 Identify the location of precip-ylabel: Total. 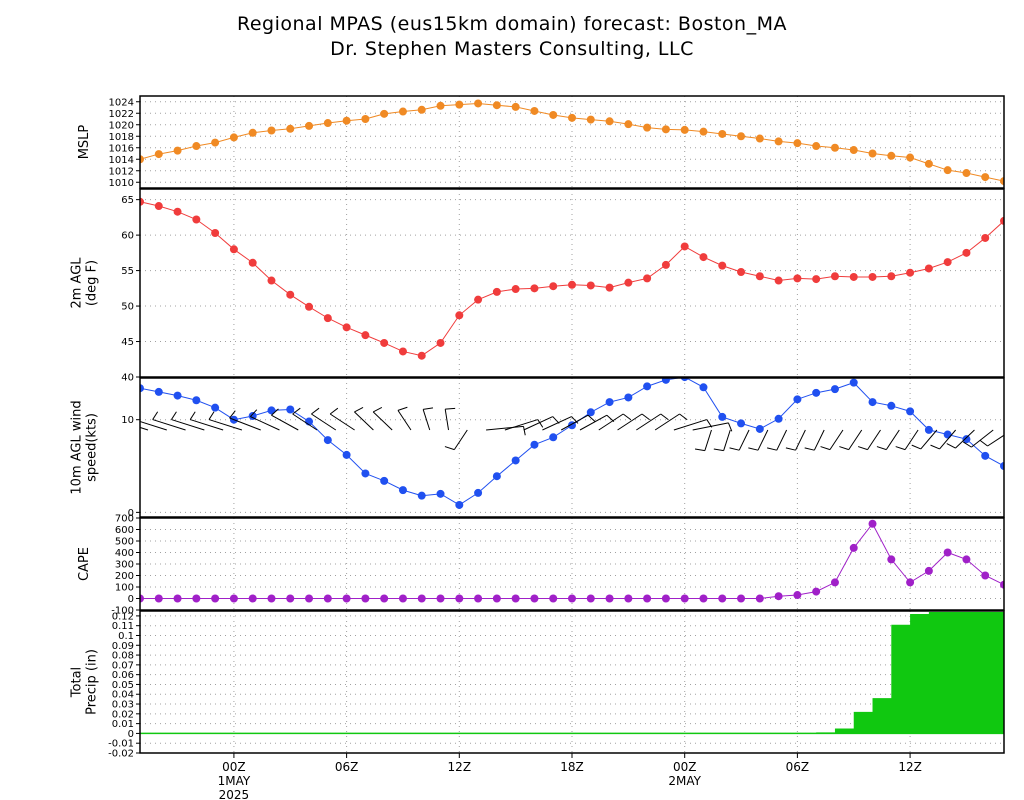
(77, 682).